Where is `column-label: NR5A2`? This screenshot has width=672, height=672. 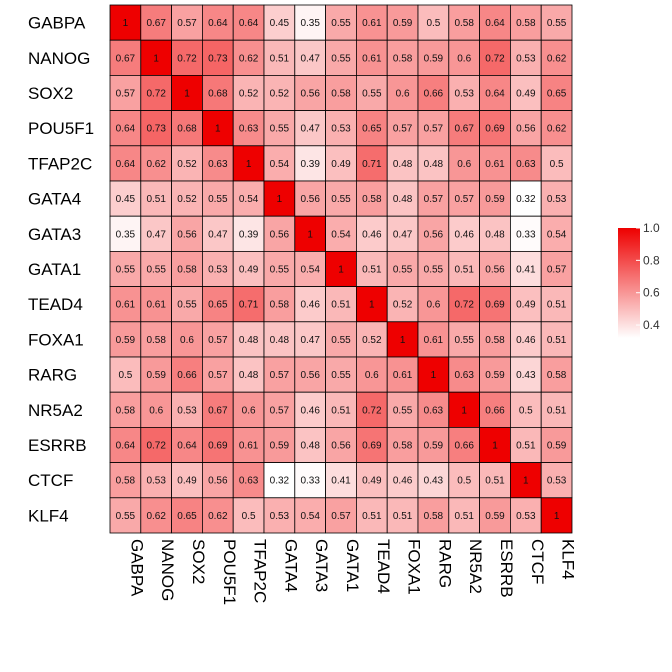
column-label: NR5A2 is located at coordinates (475, 566).